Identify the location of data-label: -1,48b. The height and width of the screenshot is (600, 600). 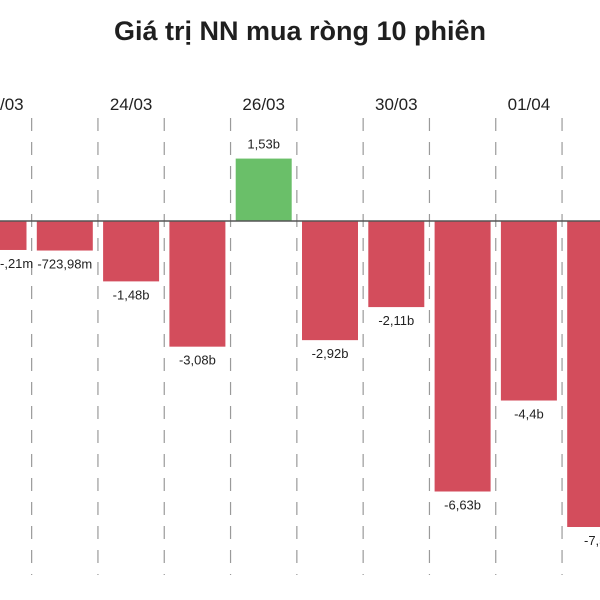
(131, 294).